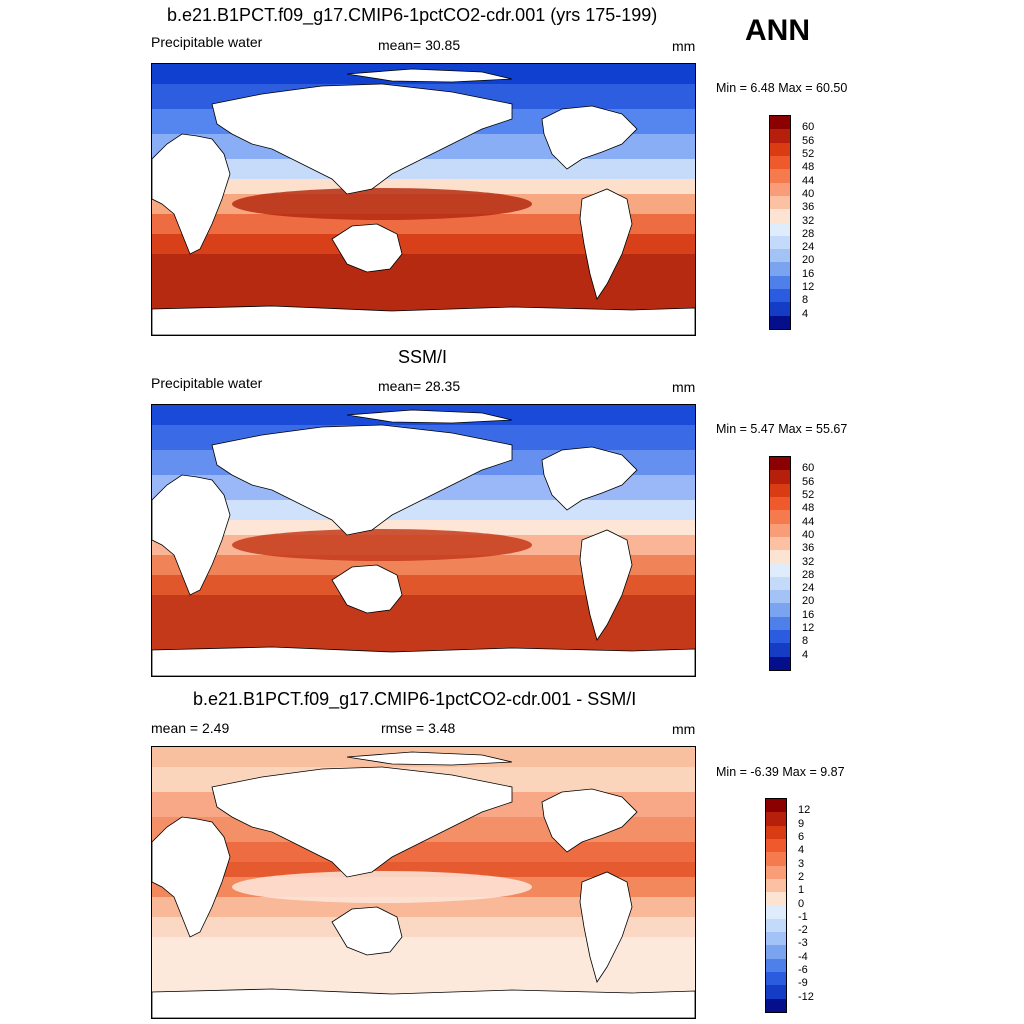  Describe the element at coordinates (803, 983) in the screenshot. I see `colorbar-tick-label: -9` at that location.